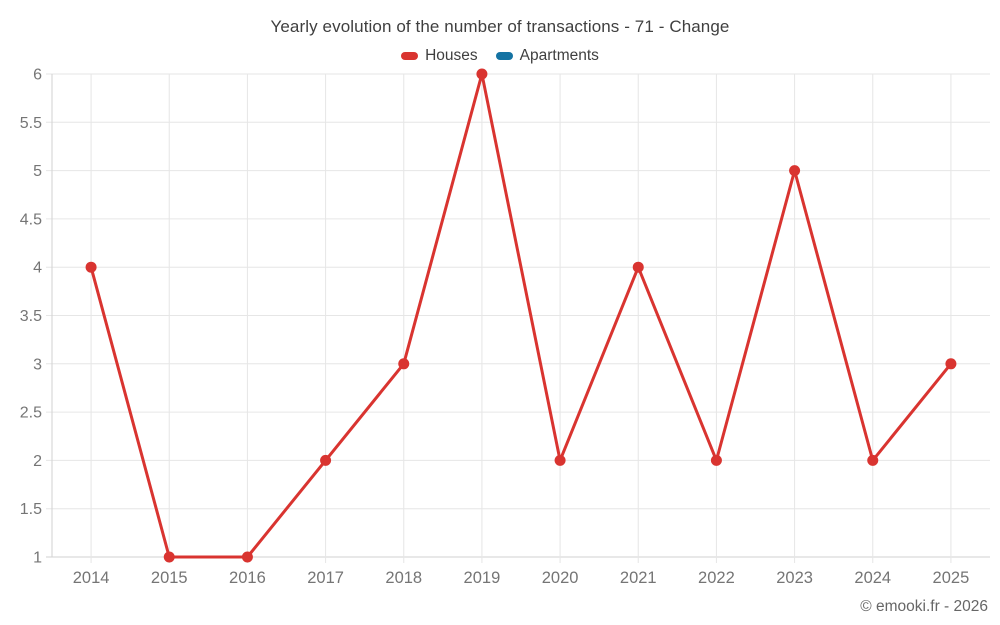 The height and width of the screenshot is (625, 1000). Describe the element at coordinates (91, 267) in the screenshot. I see `houses-point-2014` at that location.